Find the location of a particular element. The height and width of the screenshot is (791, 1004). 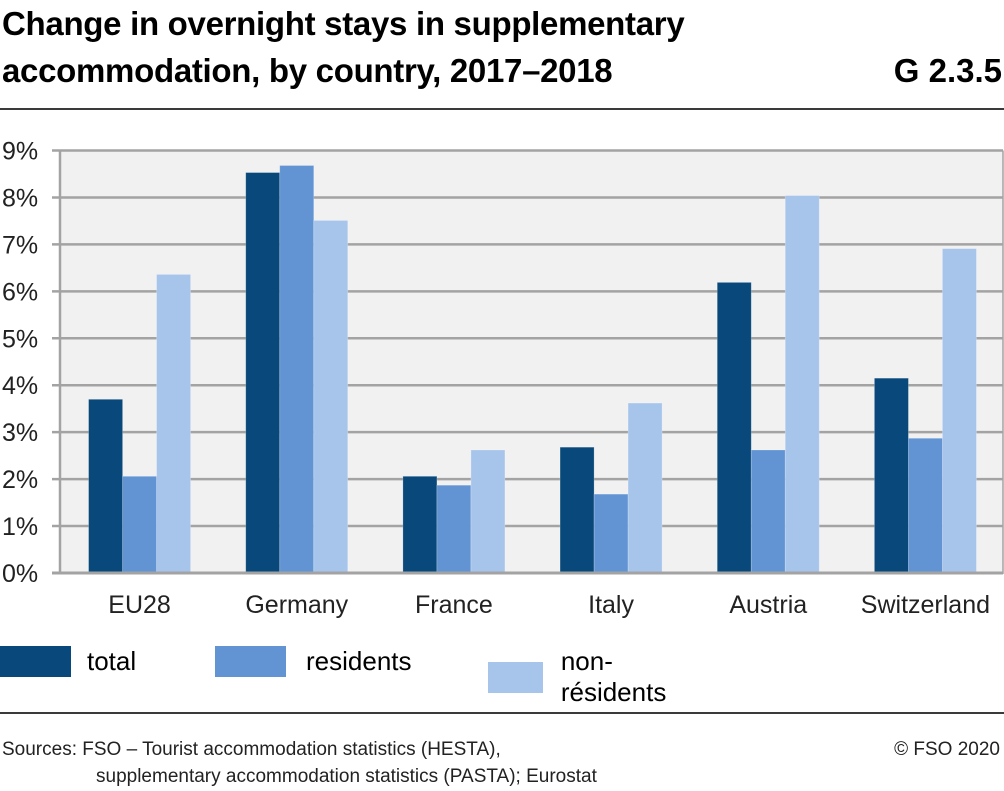

y-tick-label: 7% is located at coordinates (20, 245).